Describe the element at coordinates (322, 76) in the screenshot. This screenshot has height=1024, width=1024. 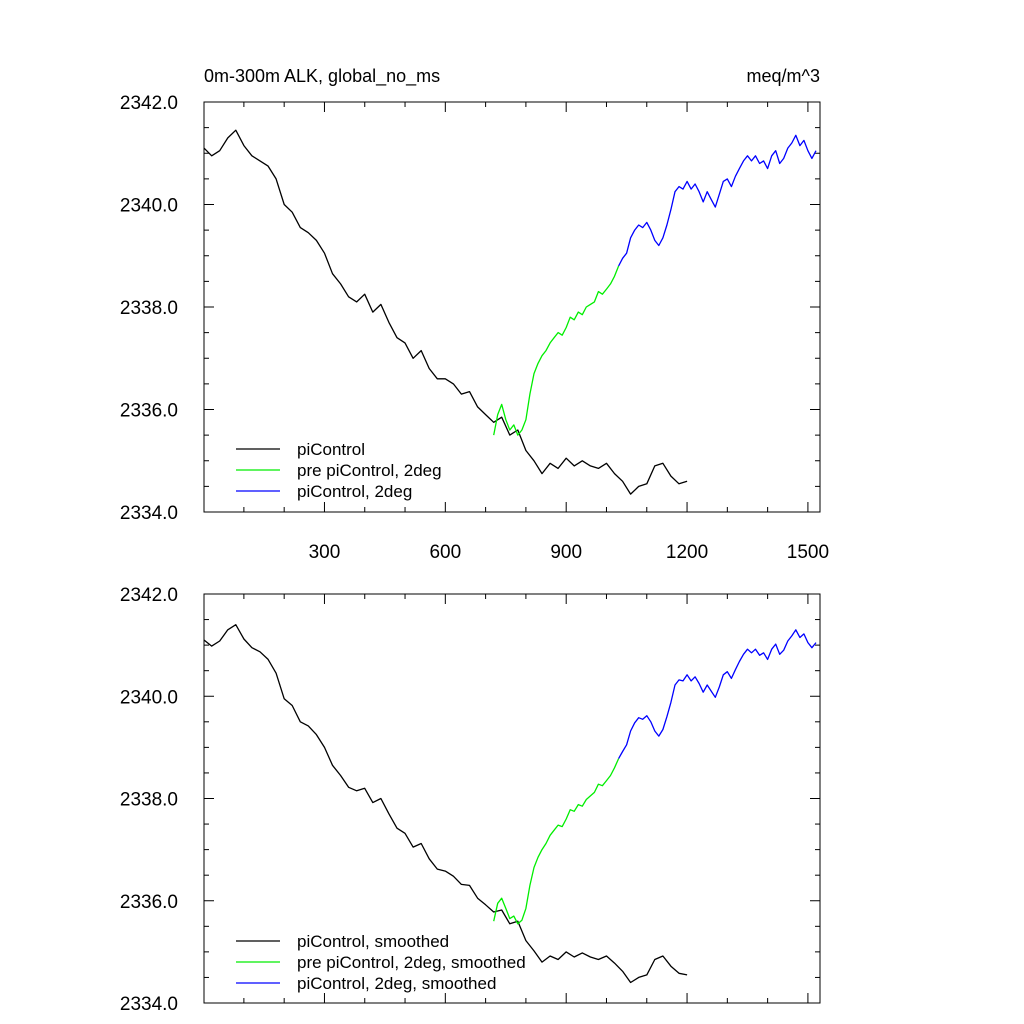
I see `chart-title: 0m-300m ALK, global_no_ms` at that location.